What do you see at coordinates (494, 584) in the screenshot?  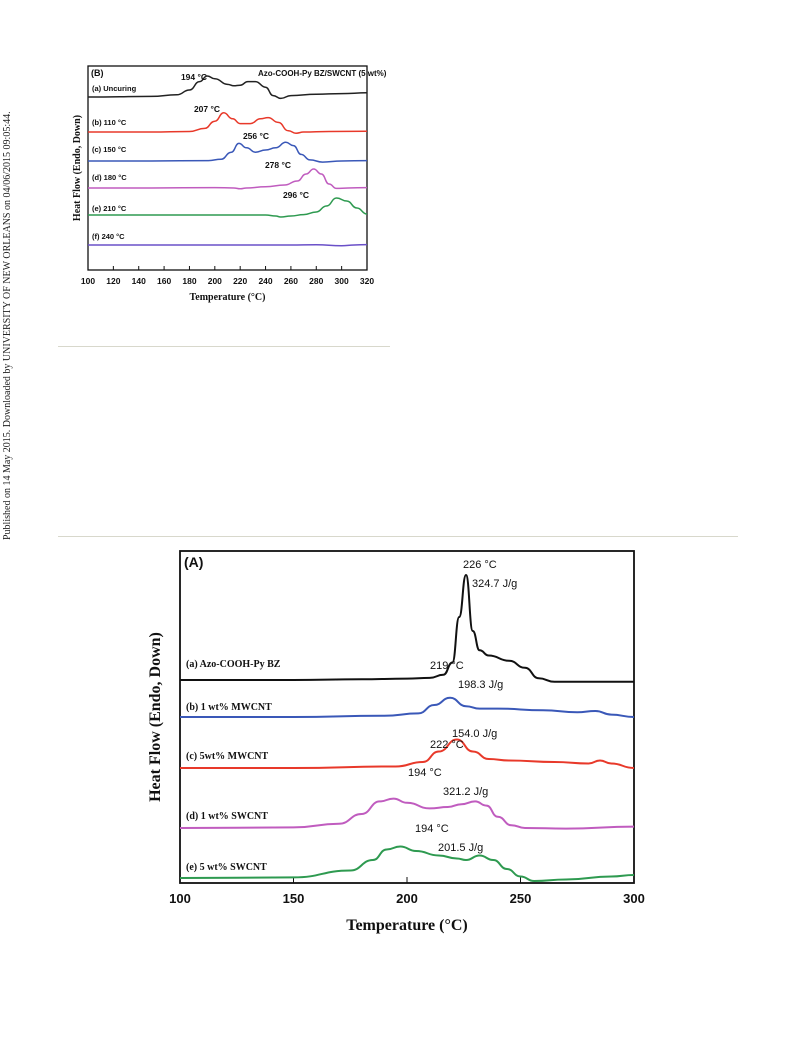 I see `enthalpy-label-1-0: 324.7 J/g` at bounding box center [494, 584].